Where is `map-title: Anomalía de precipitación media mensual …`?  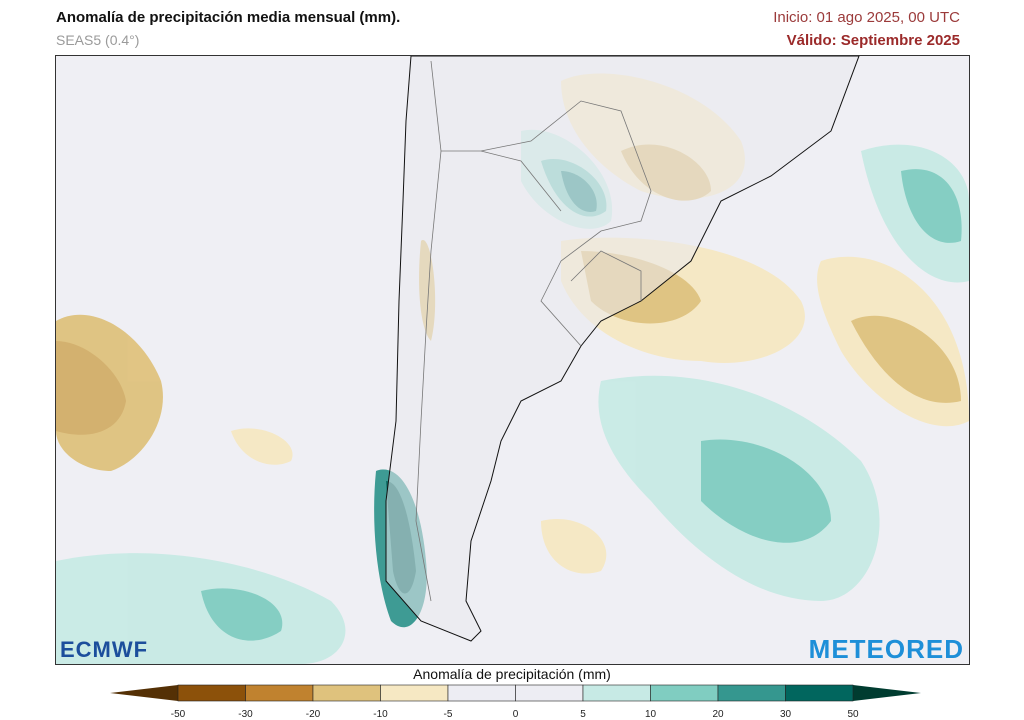
map-title: Anomalía de precipitación media mensual … is located at coordinates (228, 17).